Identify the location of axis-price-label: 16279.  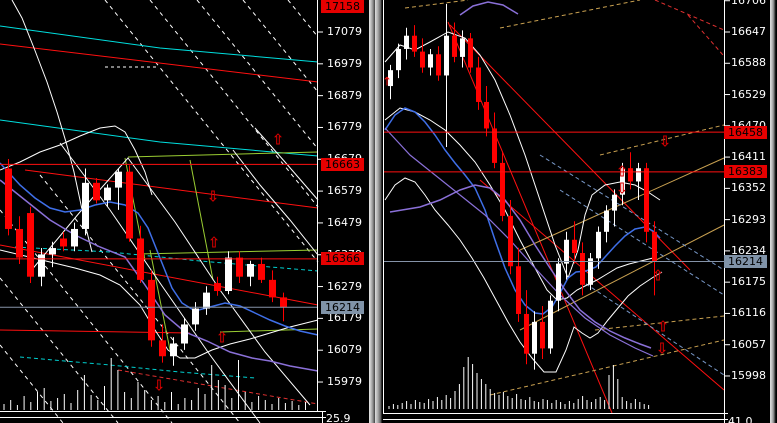
(344, 286).